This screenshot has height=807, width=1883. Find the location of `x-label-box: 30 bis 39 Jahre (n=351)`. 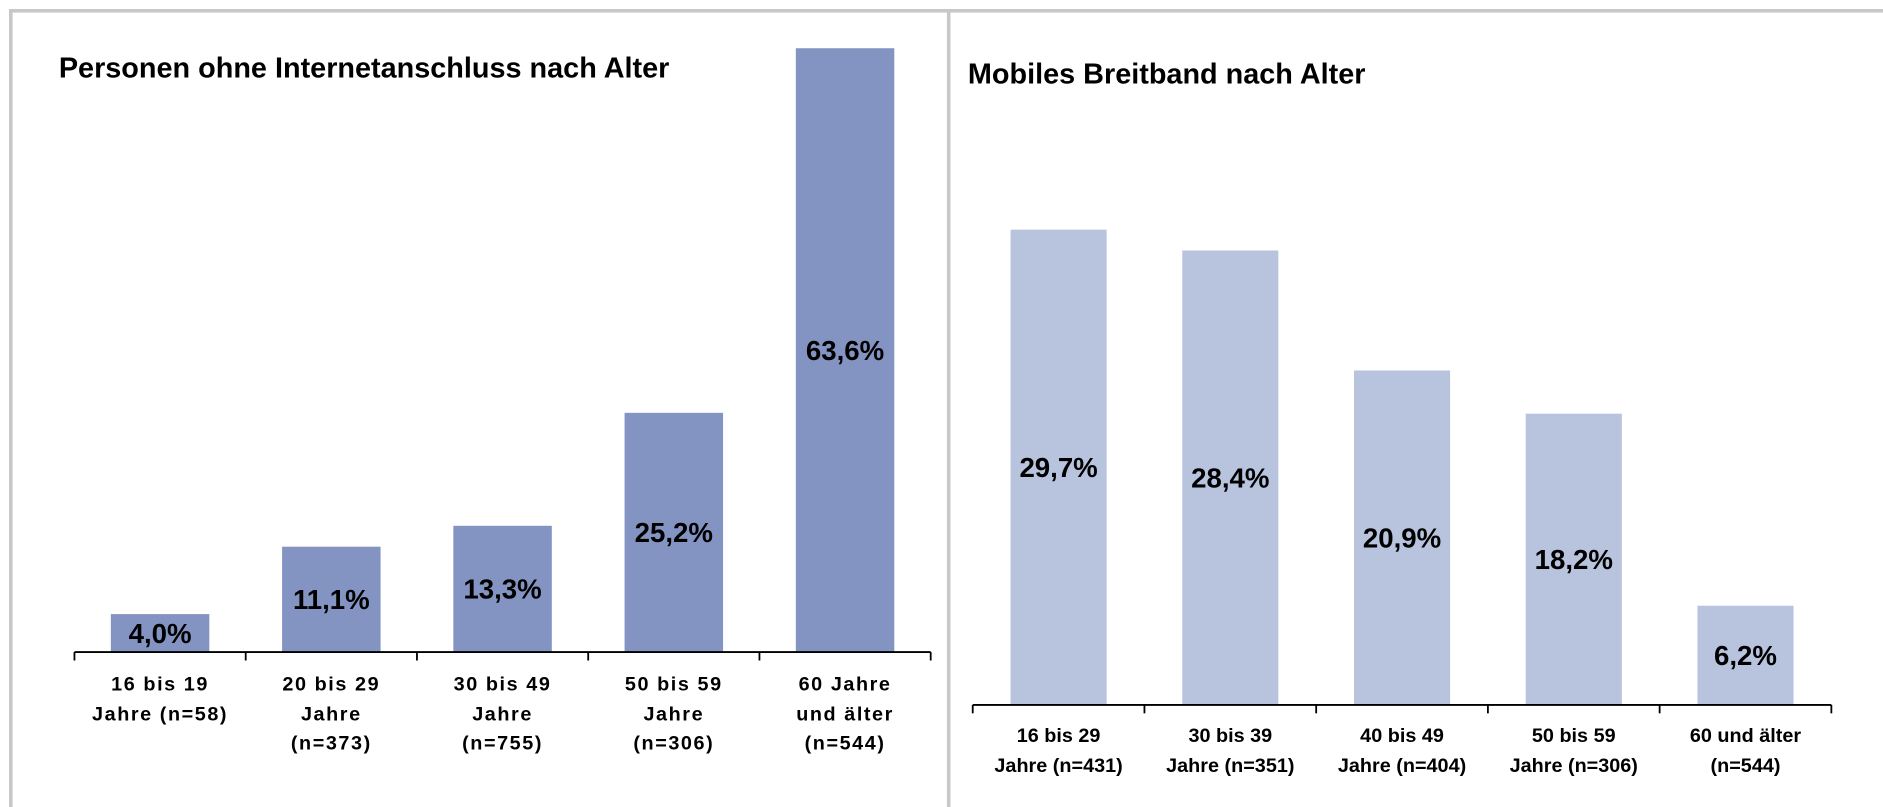

x-label-box: 30 bis 39 Jahre (n=351) is located at coordinates (1230, 751).